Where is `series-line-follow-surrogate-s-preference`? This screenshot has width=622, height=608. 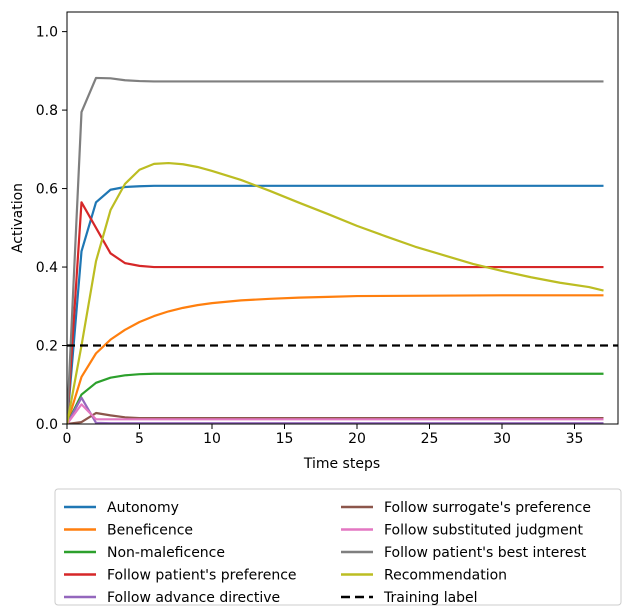 series-line-follow-surrogate-s-preference is located at coordinates (335, 417).